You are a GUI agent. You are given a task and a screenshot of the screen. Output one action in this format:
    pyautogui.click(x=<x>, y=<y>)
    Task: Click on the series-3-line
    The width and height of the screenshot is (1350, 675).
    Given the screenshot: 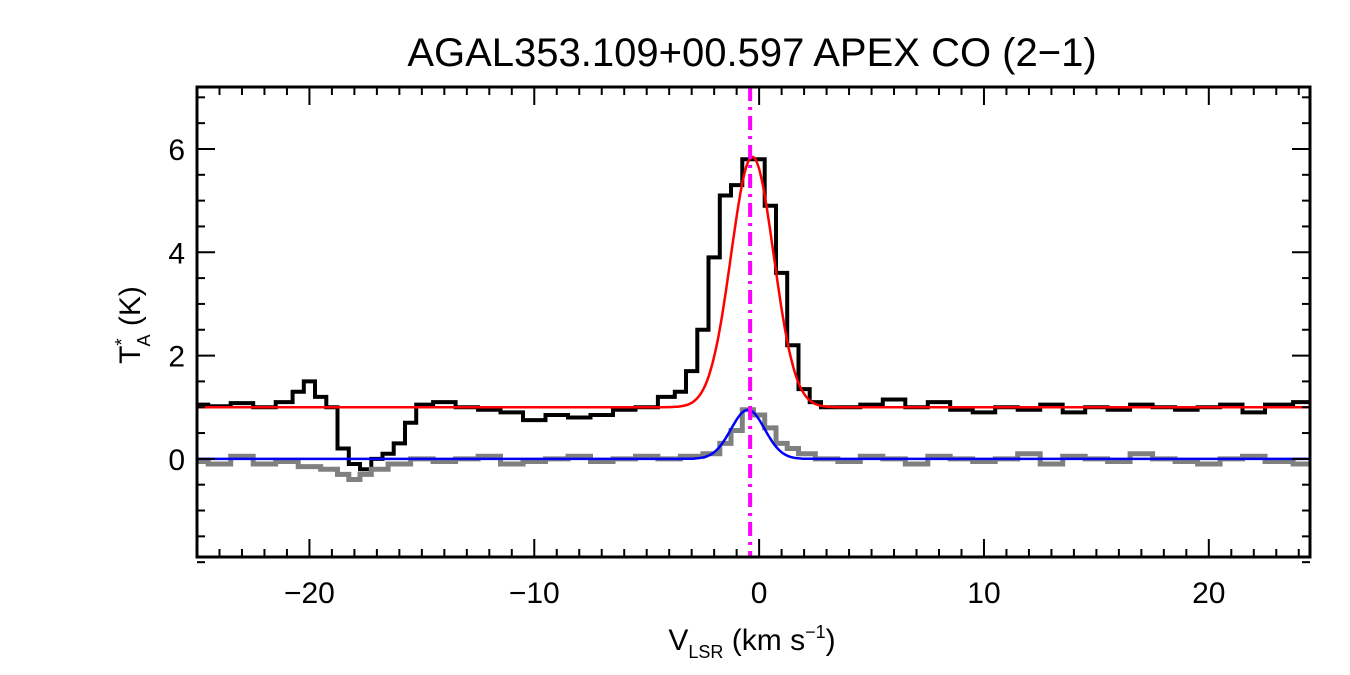 What is the action you would take?
    pyautogui.click(x=753, y=434)
    